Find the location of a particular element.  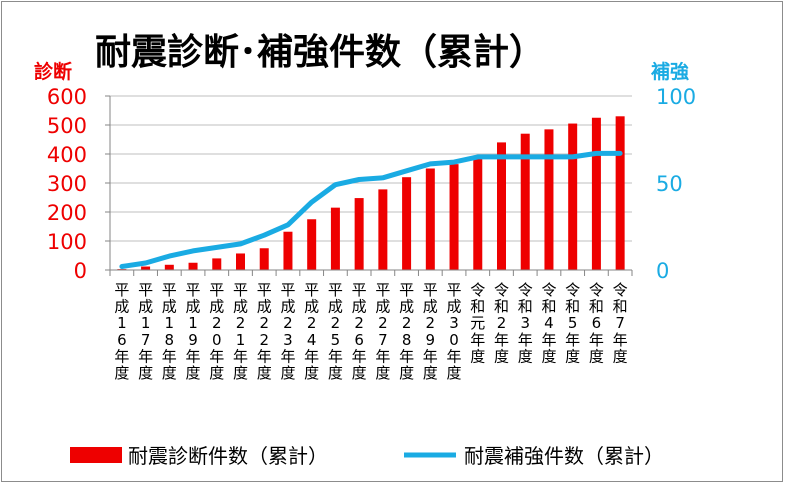

right-tick-label: 100 is located at coordinates (676, 97).